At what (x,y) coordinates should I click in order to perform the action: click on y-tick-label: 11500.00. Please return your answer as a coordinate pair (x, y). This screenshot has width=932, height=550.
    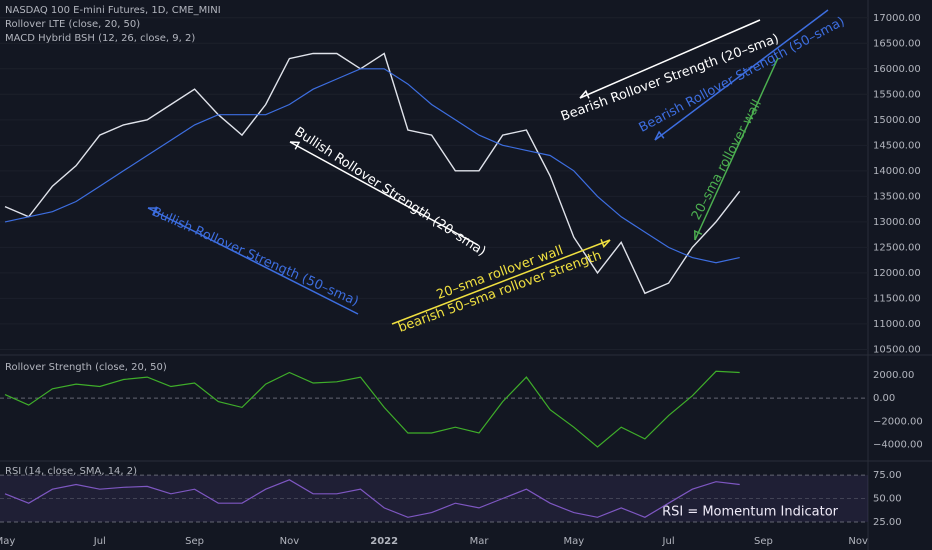
    Looking at the image, I should click on (897, 298).